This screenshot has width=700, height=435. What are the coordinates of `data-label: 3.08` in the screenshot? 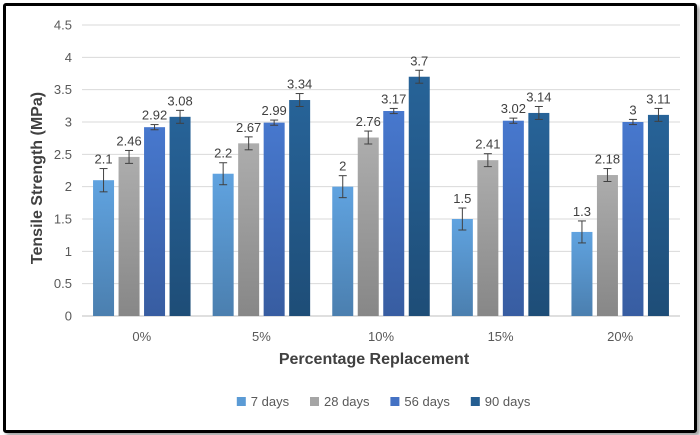 It's located at (179, 100).